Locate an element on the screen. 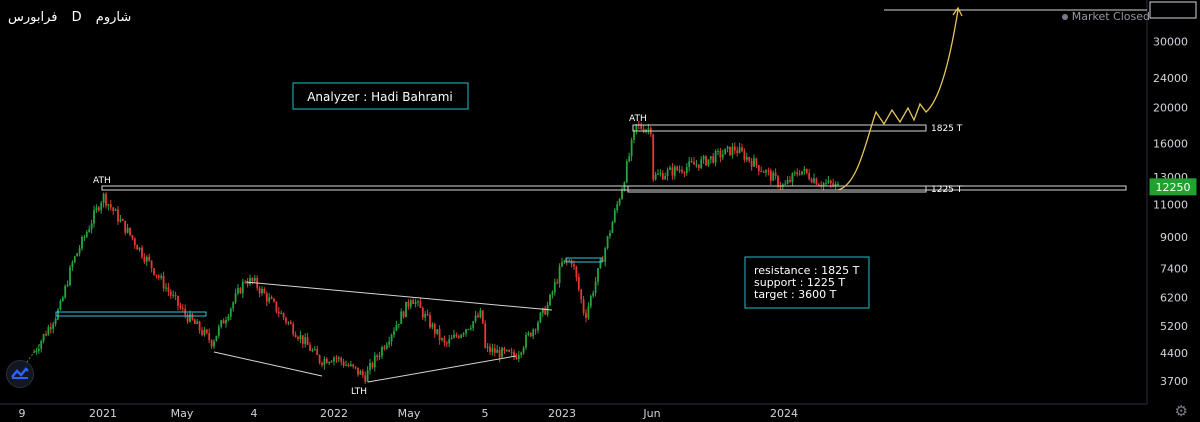 The height and width of the screenshot is (422, 1200). symbol-legend: فرابورس D شاروم is located at coordinates (74, 17).